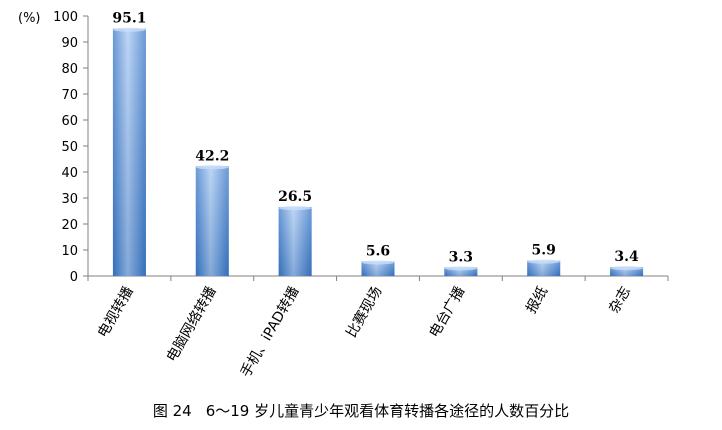  Describe the element at coordinates (116, 312) in the screenshot. I see `x-tick-label: 电视转播` at that location.